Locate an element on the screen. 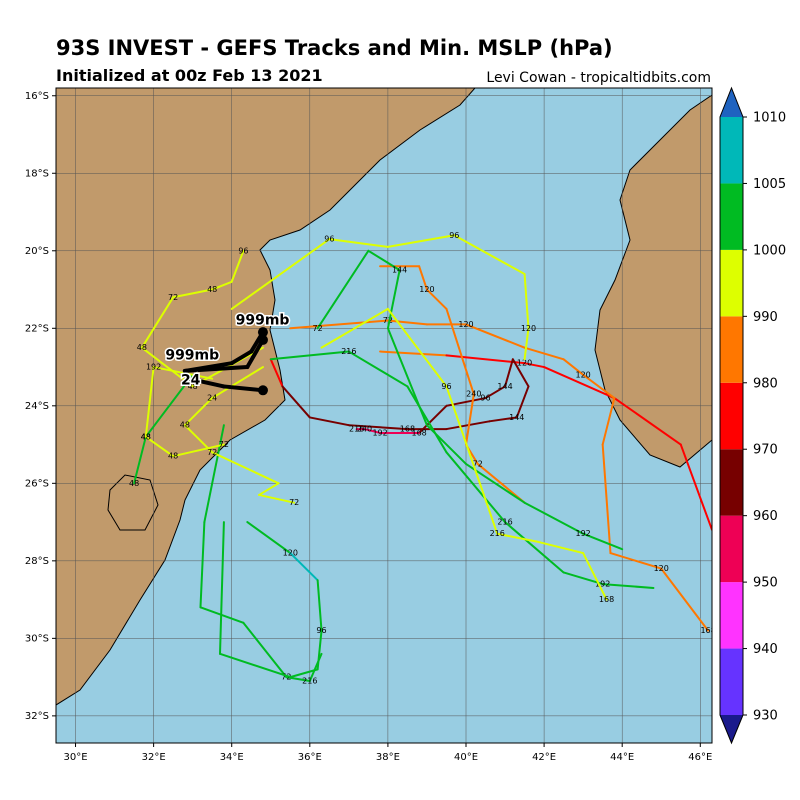 The width and height of the screenshot is (800, 800). y-tick-label: 20°S is located at coordinates (37, 251).